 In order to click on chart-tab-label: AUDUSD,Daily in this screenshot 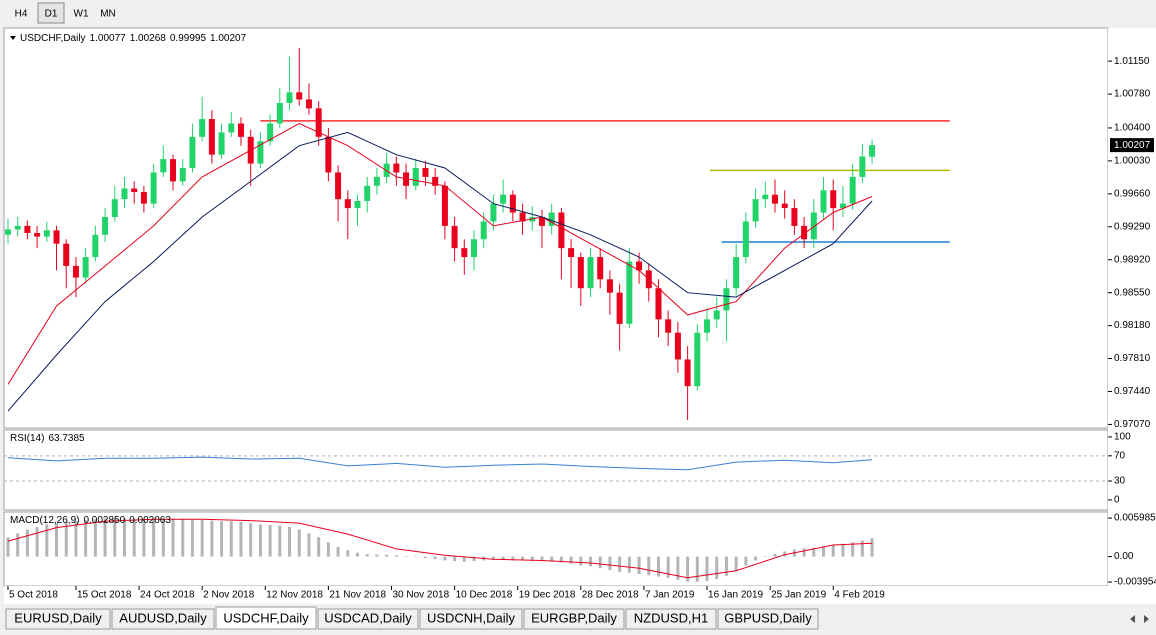, I will do `click(163, 617)`.